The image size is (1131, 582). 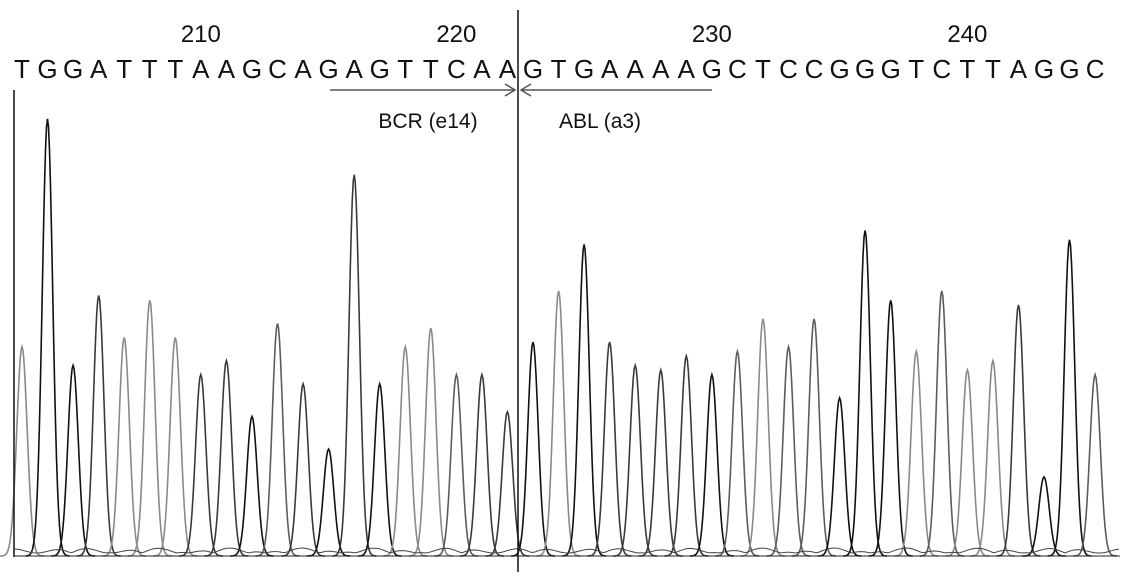 I want to click on position-tick-label: 240, so click(x=967, y=34).